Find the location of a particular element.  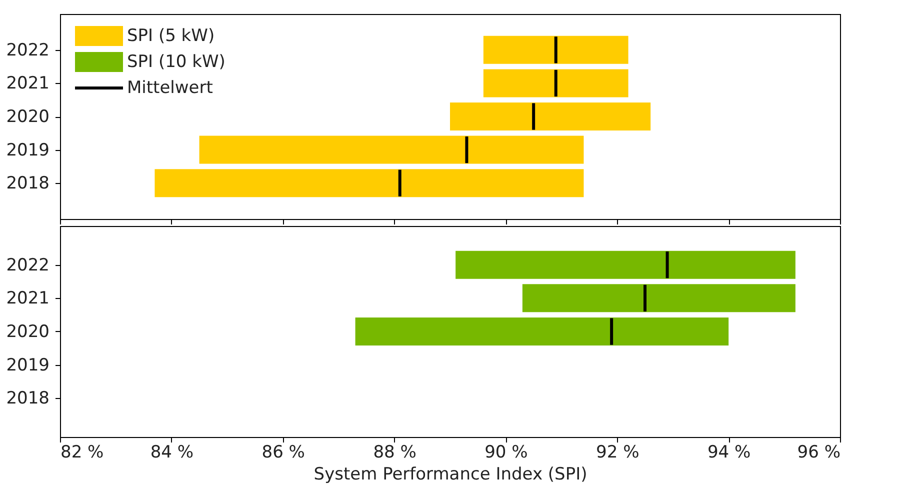

x-tick-label: 84 % is located at coordinates (172, 452).